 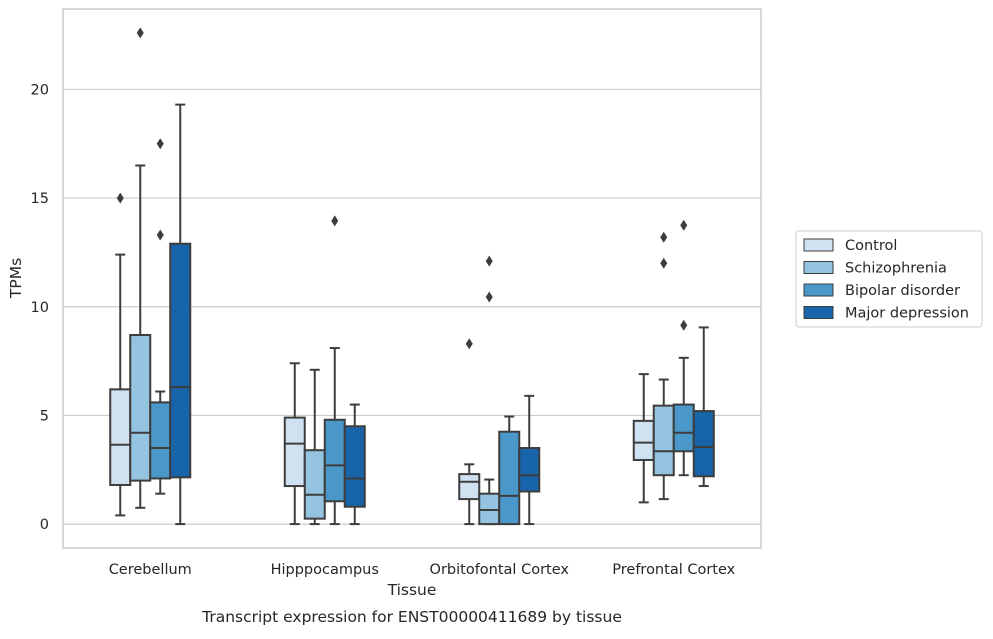 I want to click on y-tick-label: 5, so click(x=44, y=416).